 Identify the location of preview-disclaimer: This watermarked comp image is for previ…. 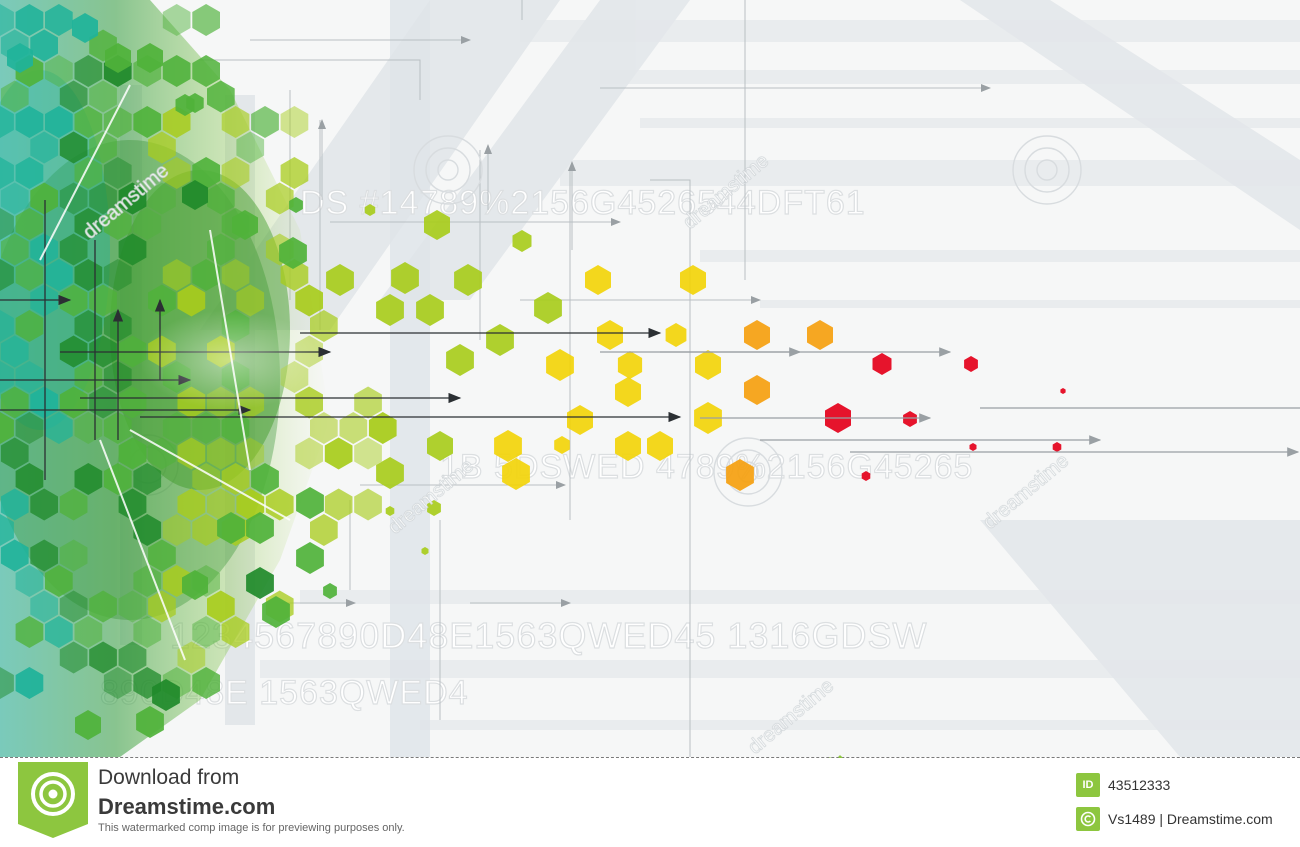
(251, 828).